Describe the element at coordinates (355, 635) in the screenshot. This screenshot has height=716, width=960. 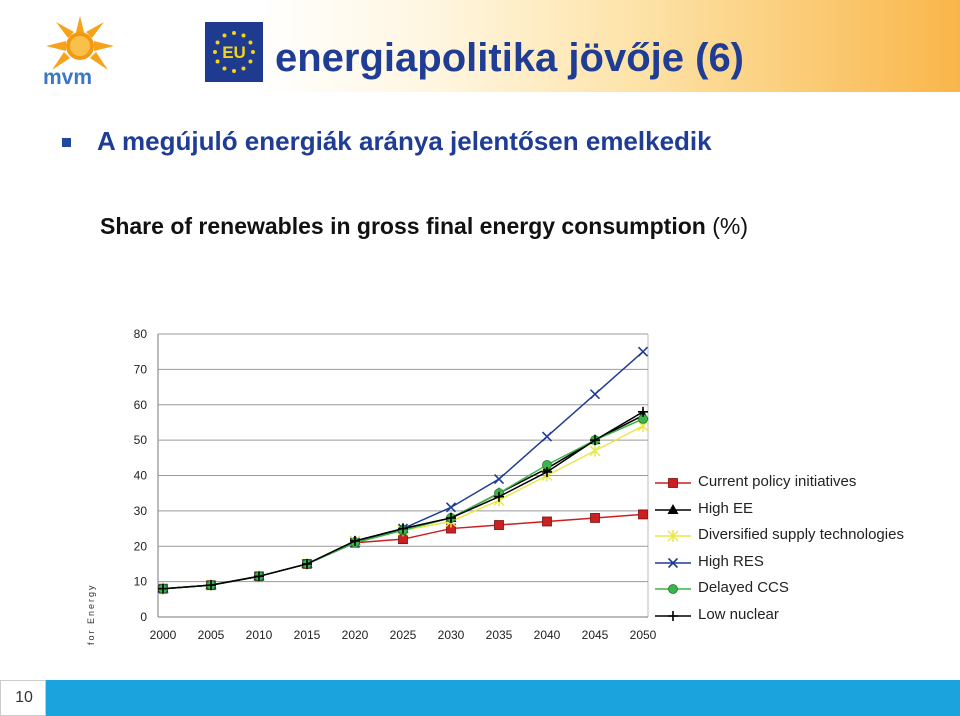
I see `x-tick-label: 2020` at that location.